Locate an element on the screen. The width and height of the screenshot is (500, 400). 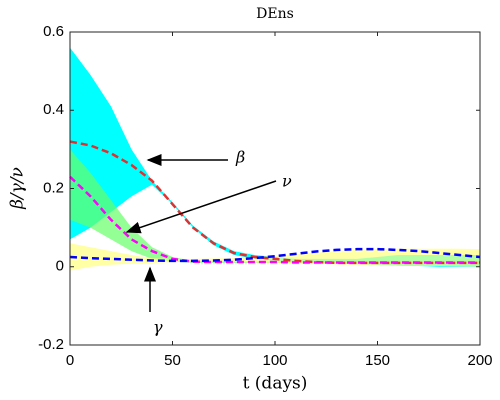
annotation: β is located at coordinates (240, 157).